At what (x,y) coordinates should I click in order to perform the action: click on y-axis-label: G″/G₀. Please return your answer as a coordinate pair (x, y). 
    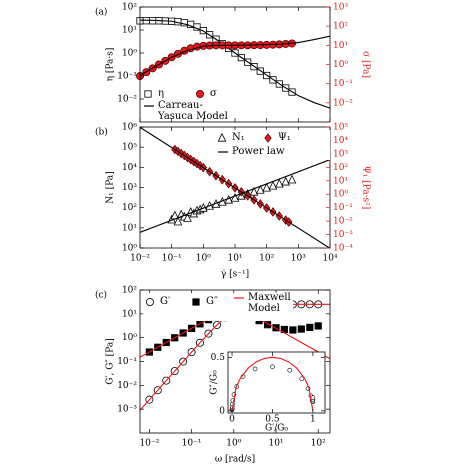
    Looking at the image, I should click on (215, 382).